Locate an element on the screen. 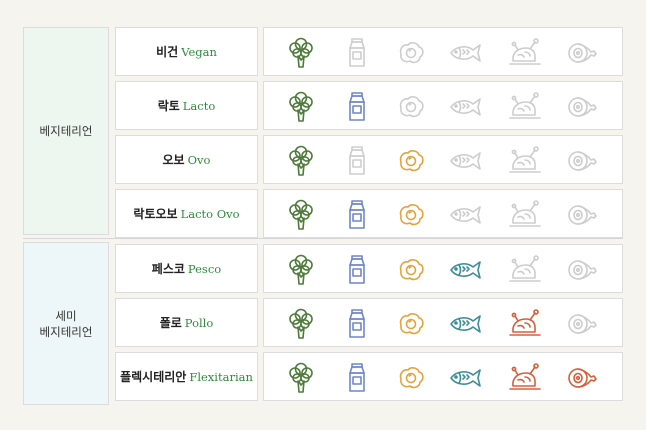 This screenshot has height=430, width=646. diet-row-lacto-ovo: 락토오보 Lacto Ovo is located at coordinates (369, 213).